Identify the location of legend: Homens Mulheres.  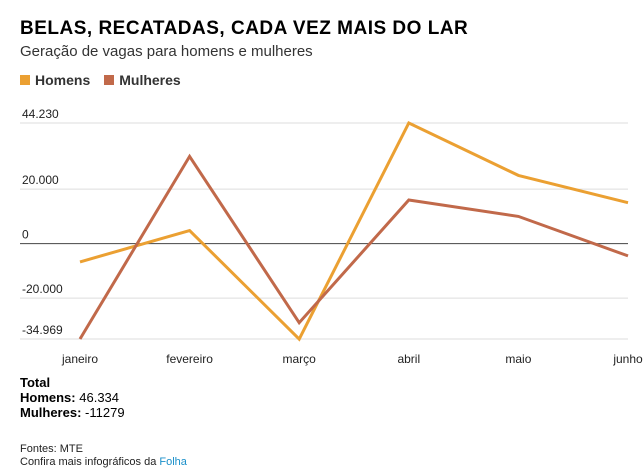
(100, 80).